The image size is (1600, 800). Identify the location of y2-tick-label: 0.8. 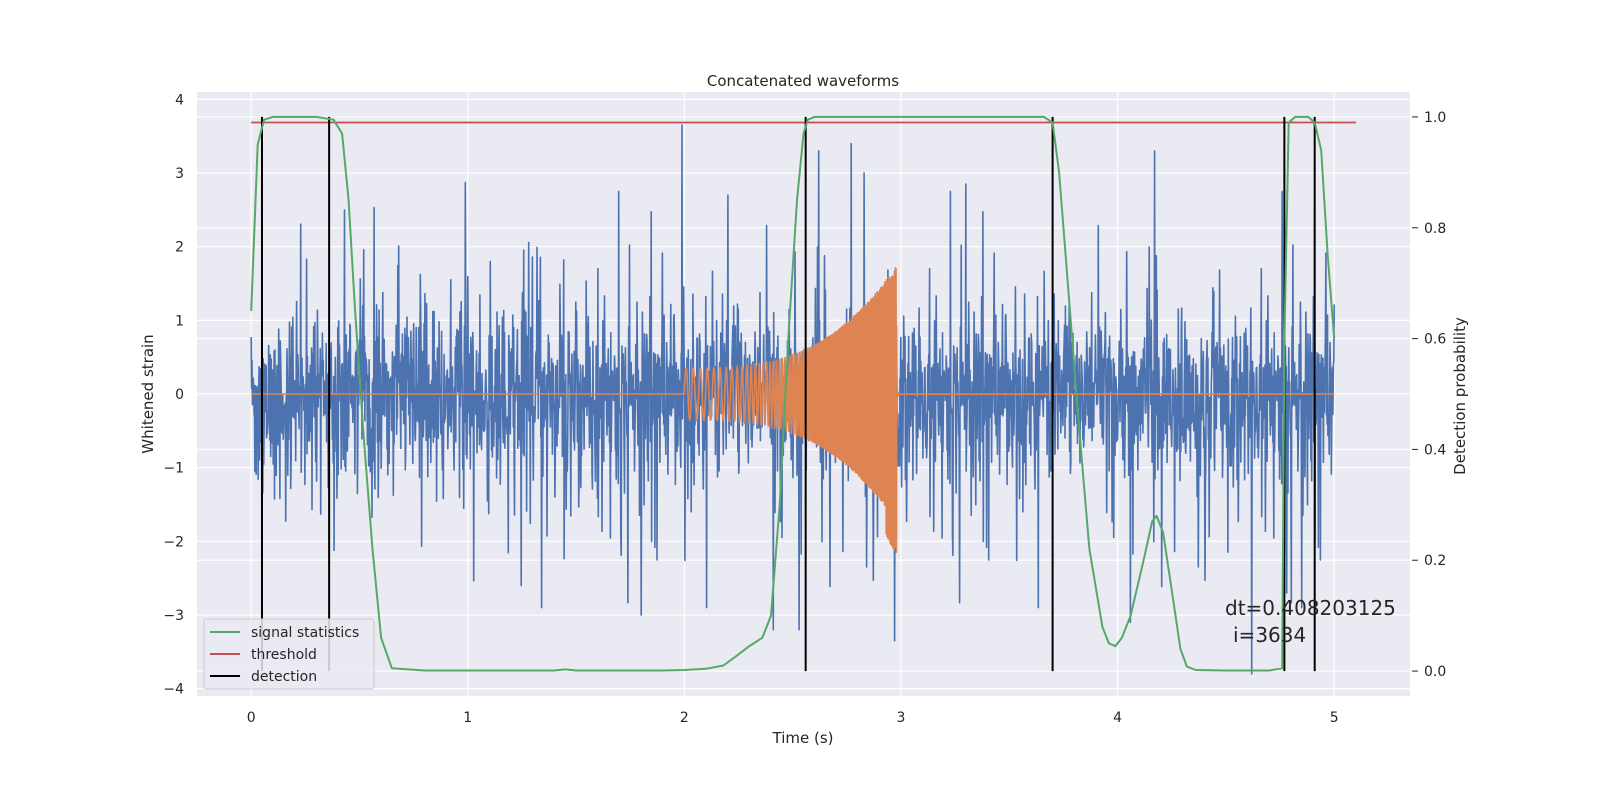
(1435, 229).